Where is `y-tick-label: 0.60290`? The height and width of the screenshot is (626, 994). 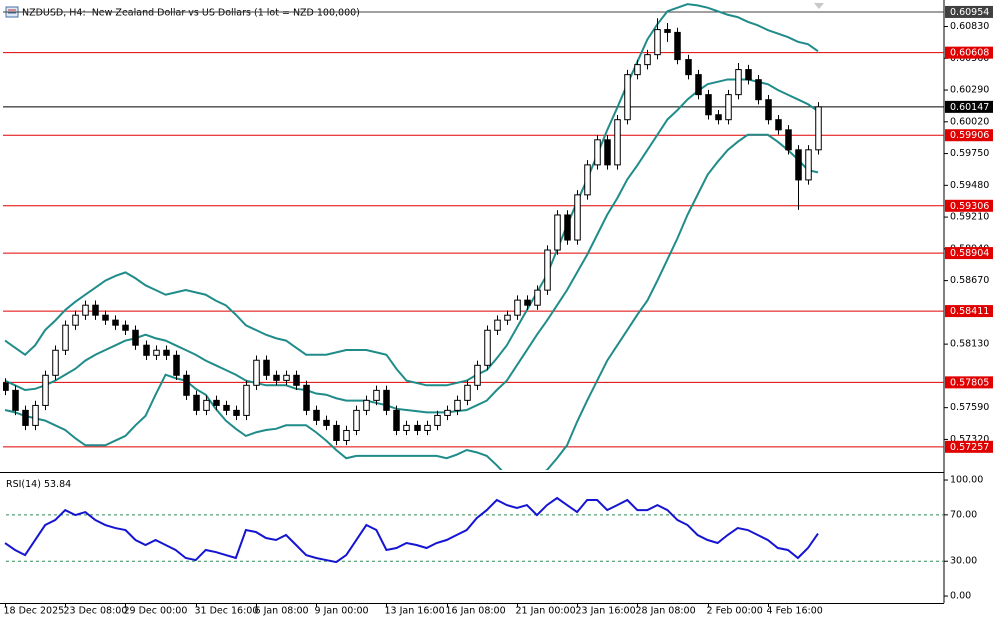
y-tick-label: 0.60290 is located at coordinates (969, 90).